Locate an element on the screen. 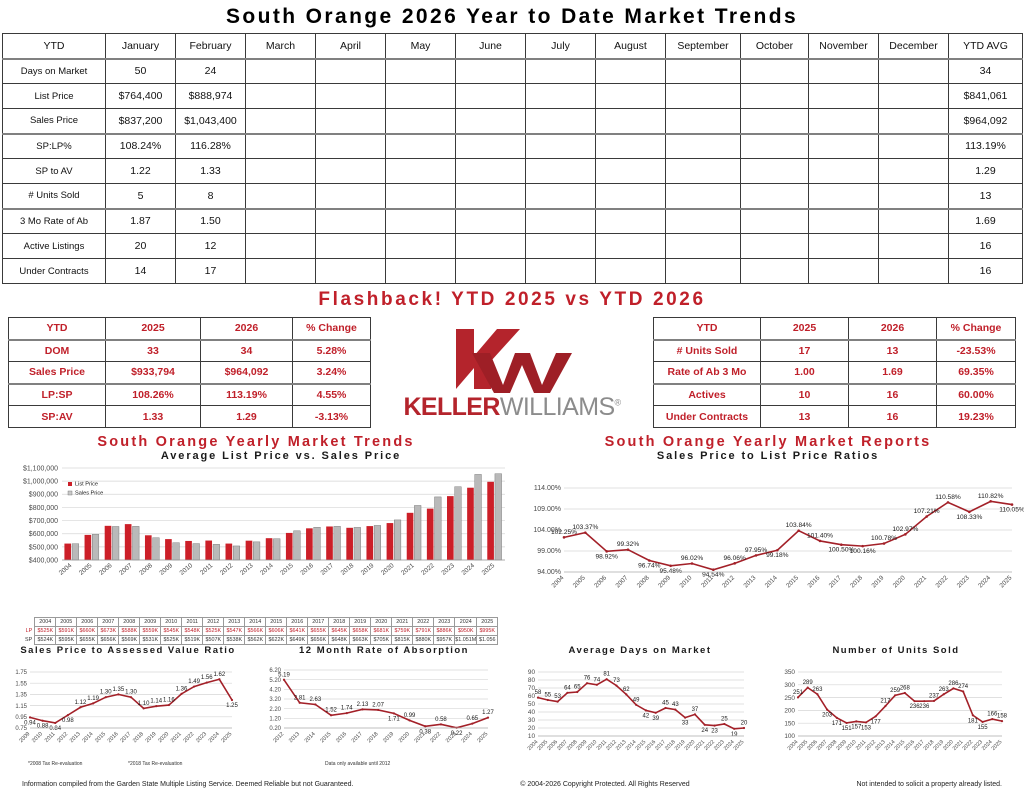  brand-williams: WILLIAMS is located at coordinates (557, 407).